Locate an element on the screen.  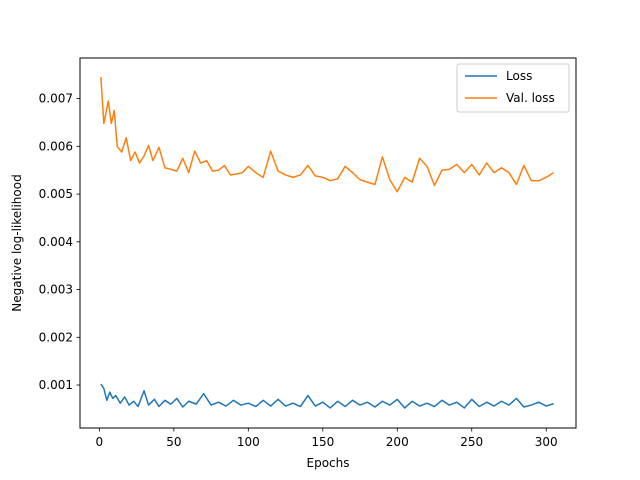
x-tick-label: 300 is located at coordinates (546, 442).